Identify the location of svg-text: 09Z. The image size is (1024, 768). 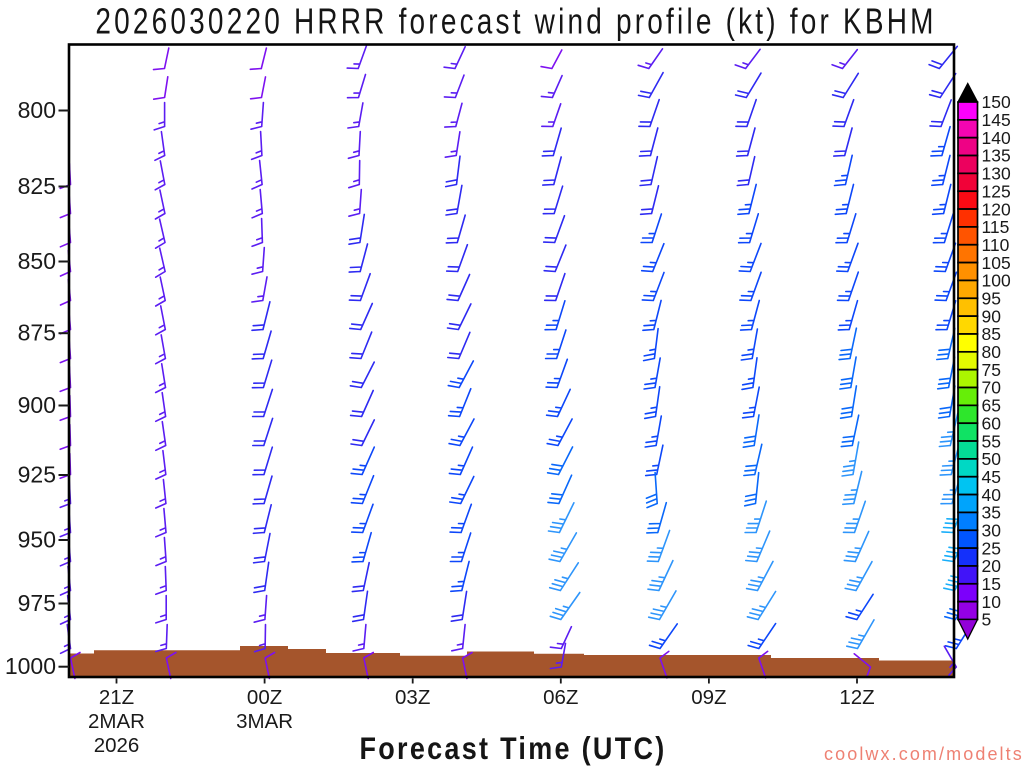
(708, 697).